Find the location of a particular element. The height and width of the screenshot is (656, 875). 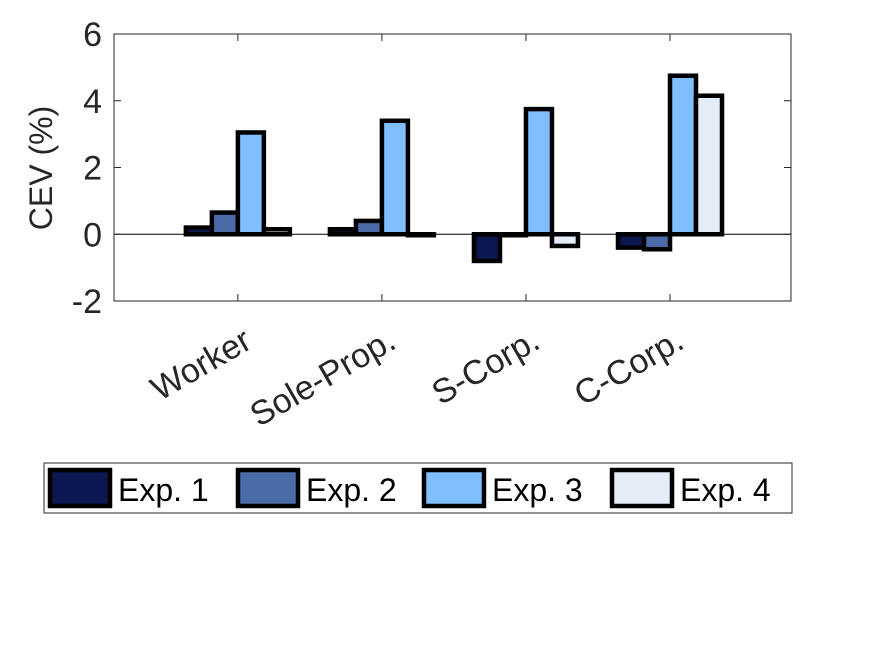

legend-label-1: Exp. 1 is located at coordinates (163, 490).